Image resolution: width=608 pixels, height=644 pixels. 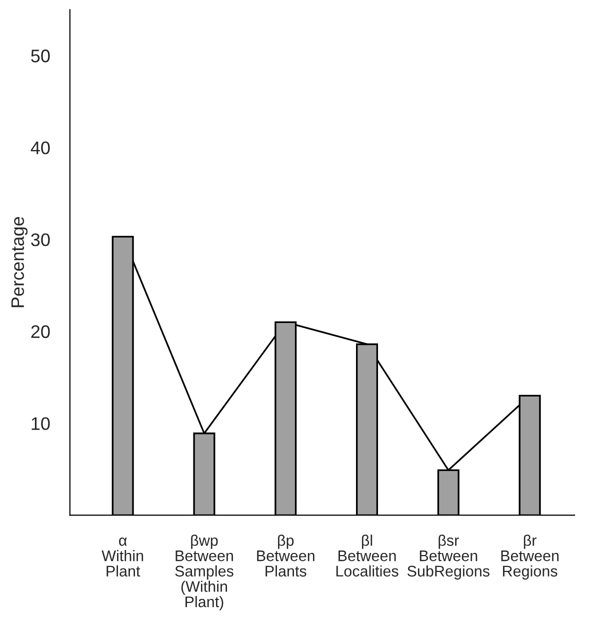 I want to click on y-tick-label: 40, so click(x=40, y=147).